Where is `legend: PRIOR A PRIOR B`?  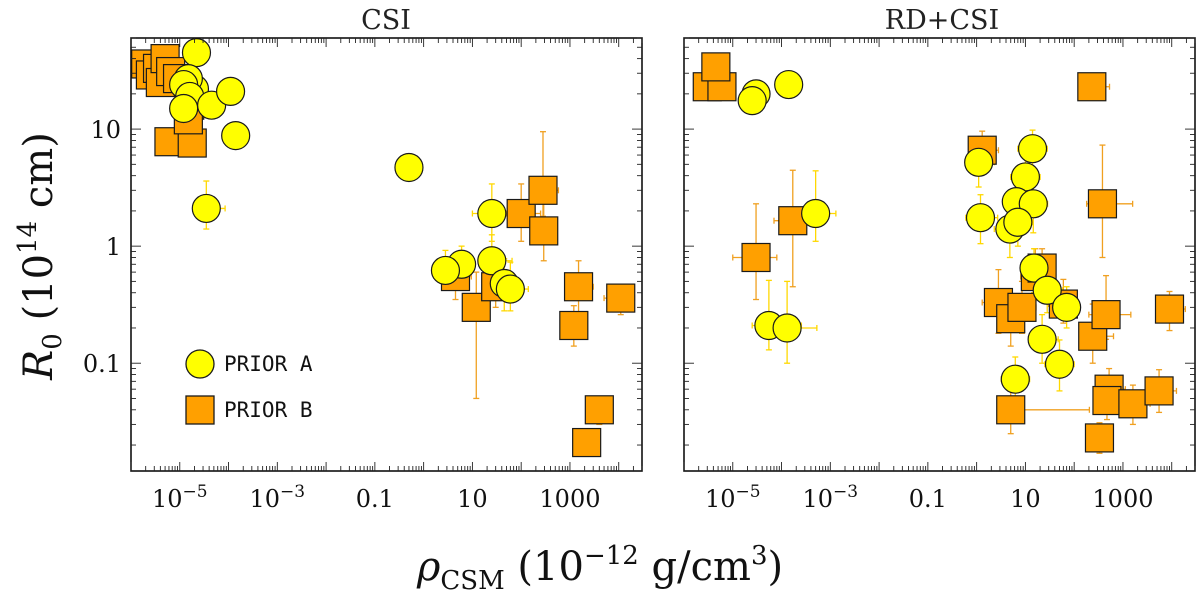
legend: PRIOR A PRIOR B is located at coordinates (249, 387).